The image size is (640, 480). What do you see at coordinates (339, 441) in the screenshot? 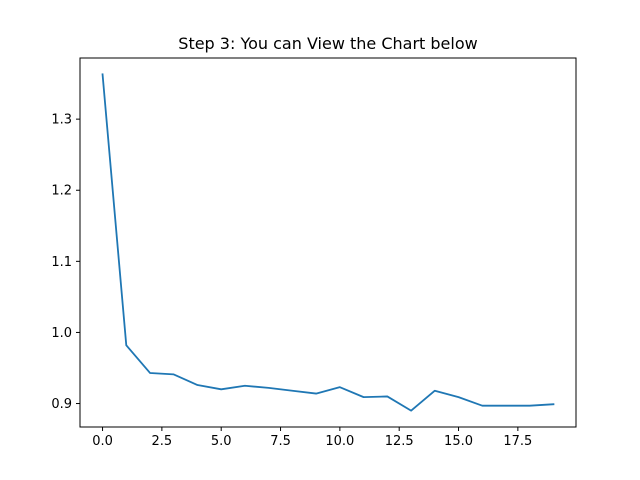
I see `x-tick-label: 10.0` at bounding box center [339, 441].